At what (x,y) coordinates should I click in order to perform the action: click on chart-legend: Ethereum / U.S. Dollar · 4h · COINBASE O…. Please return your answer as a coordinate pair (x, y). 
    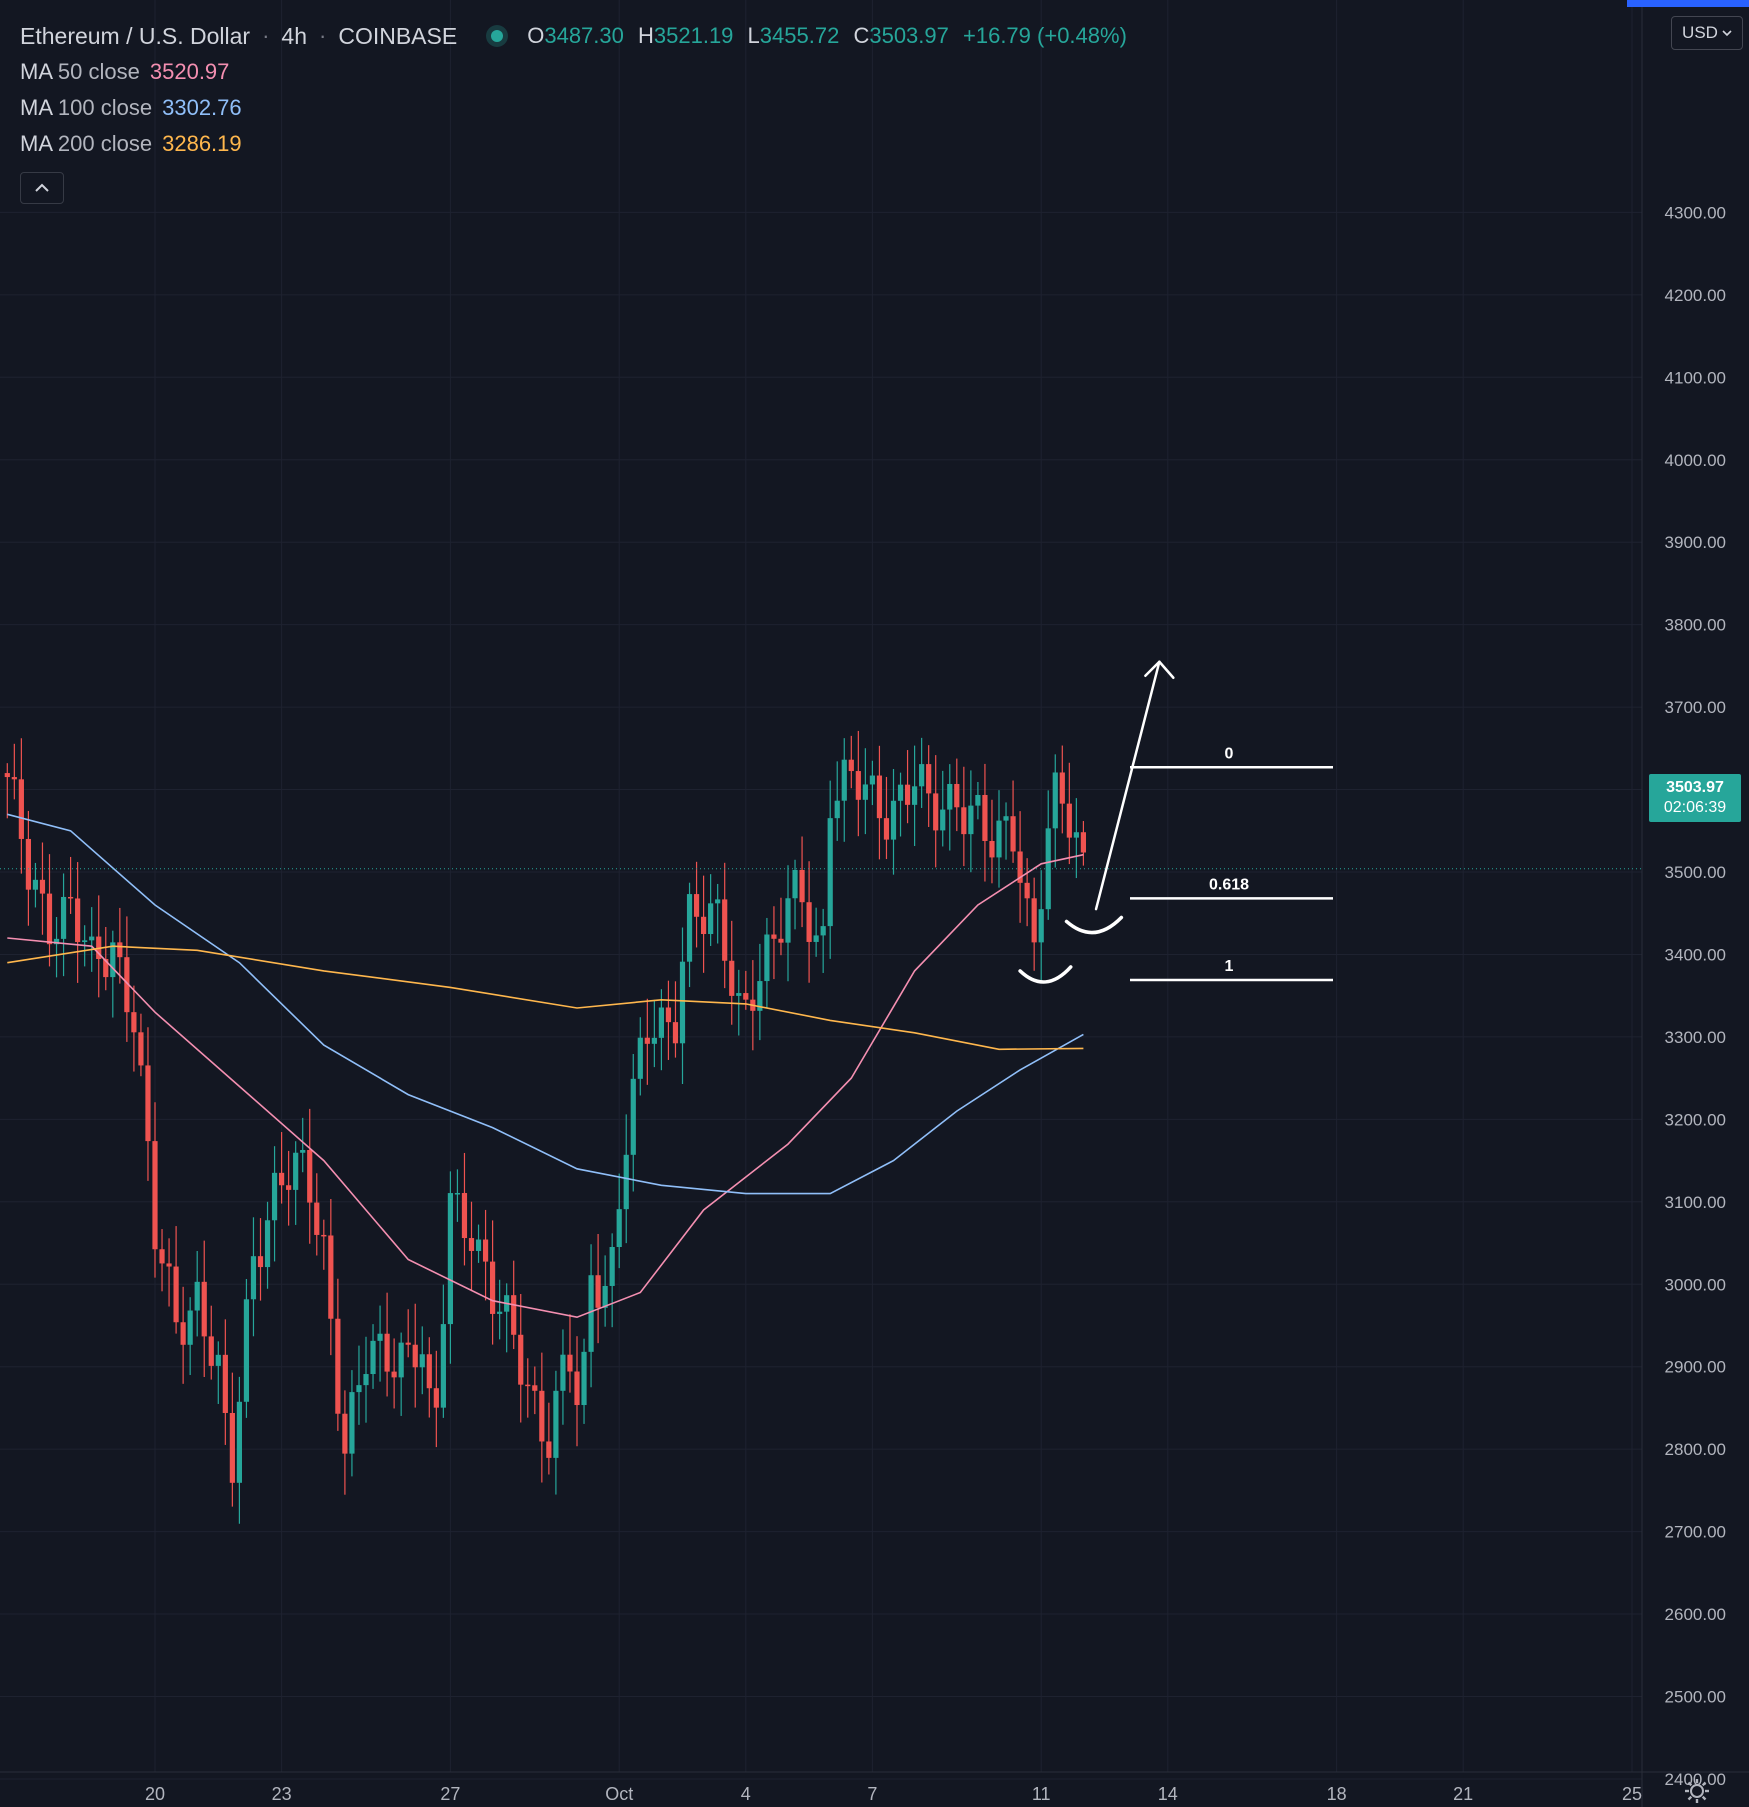
    Looking at the image, I should click on (577, 111).